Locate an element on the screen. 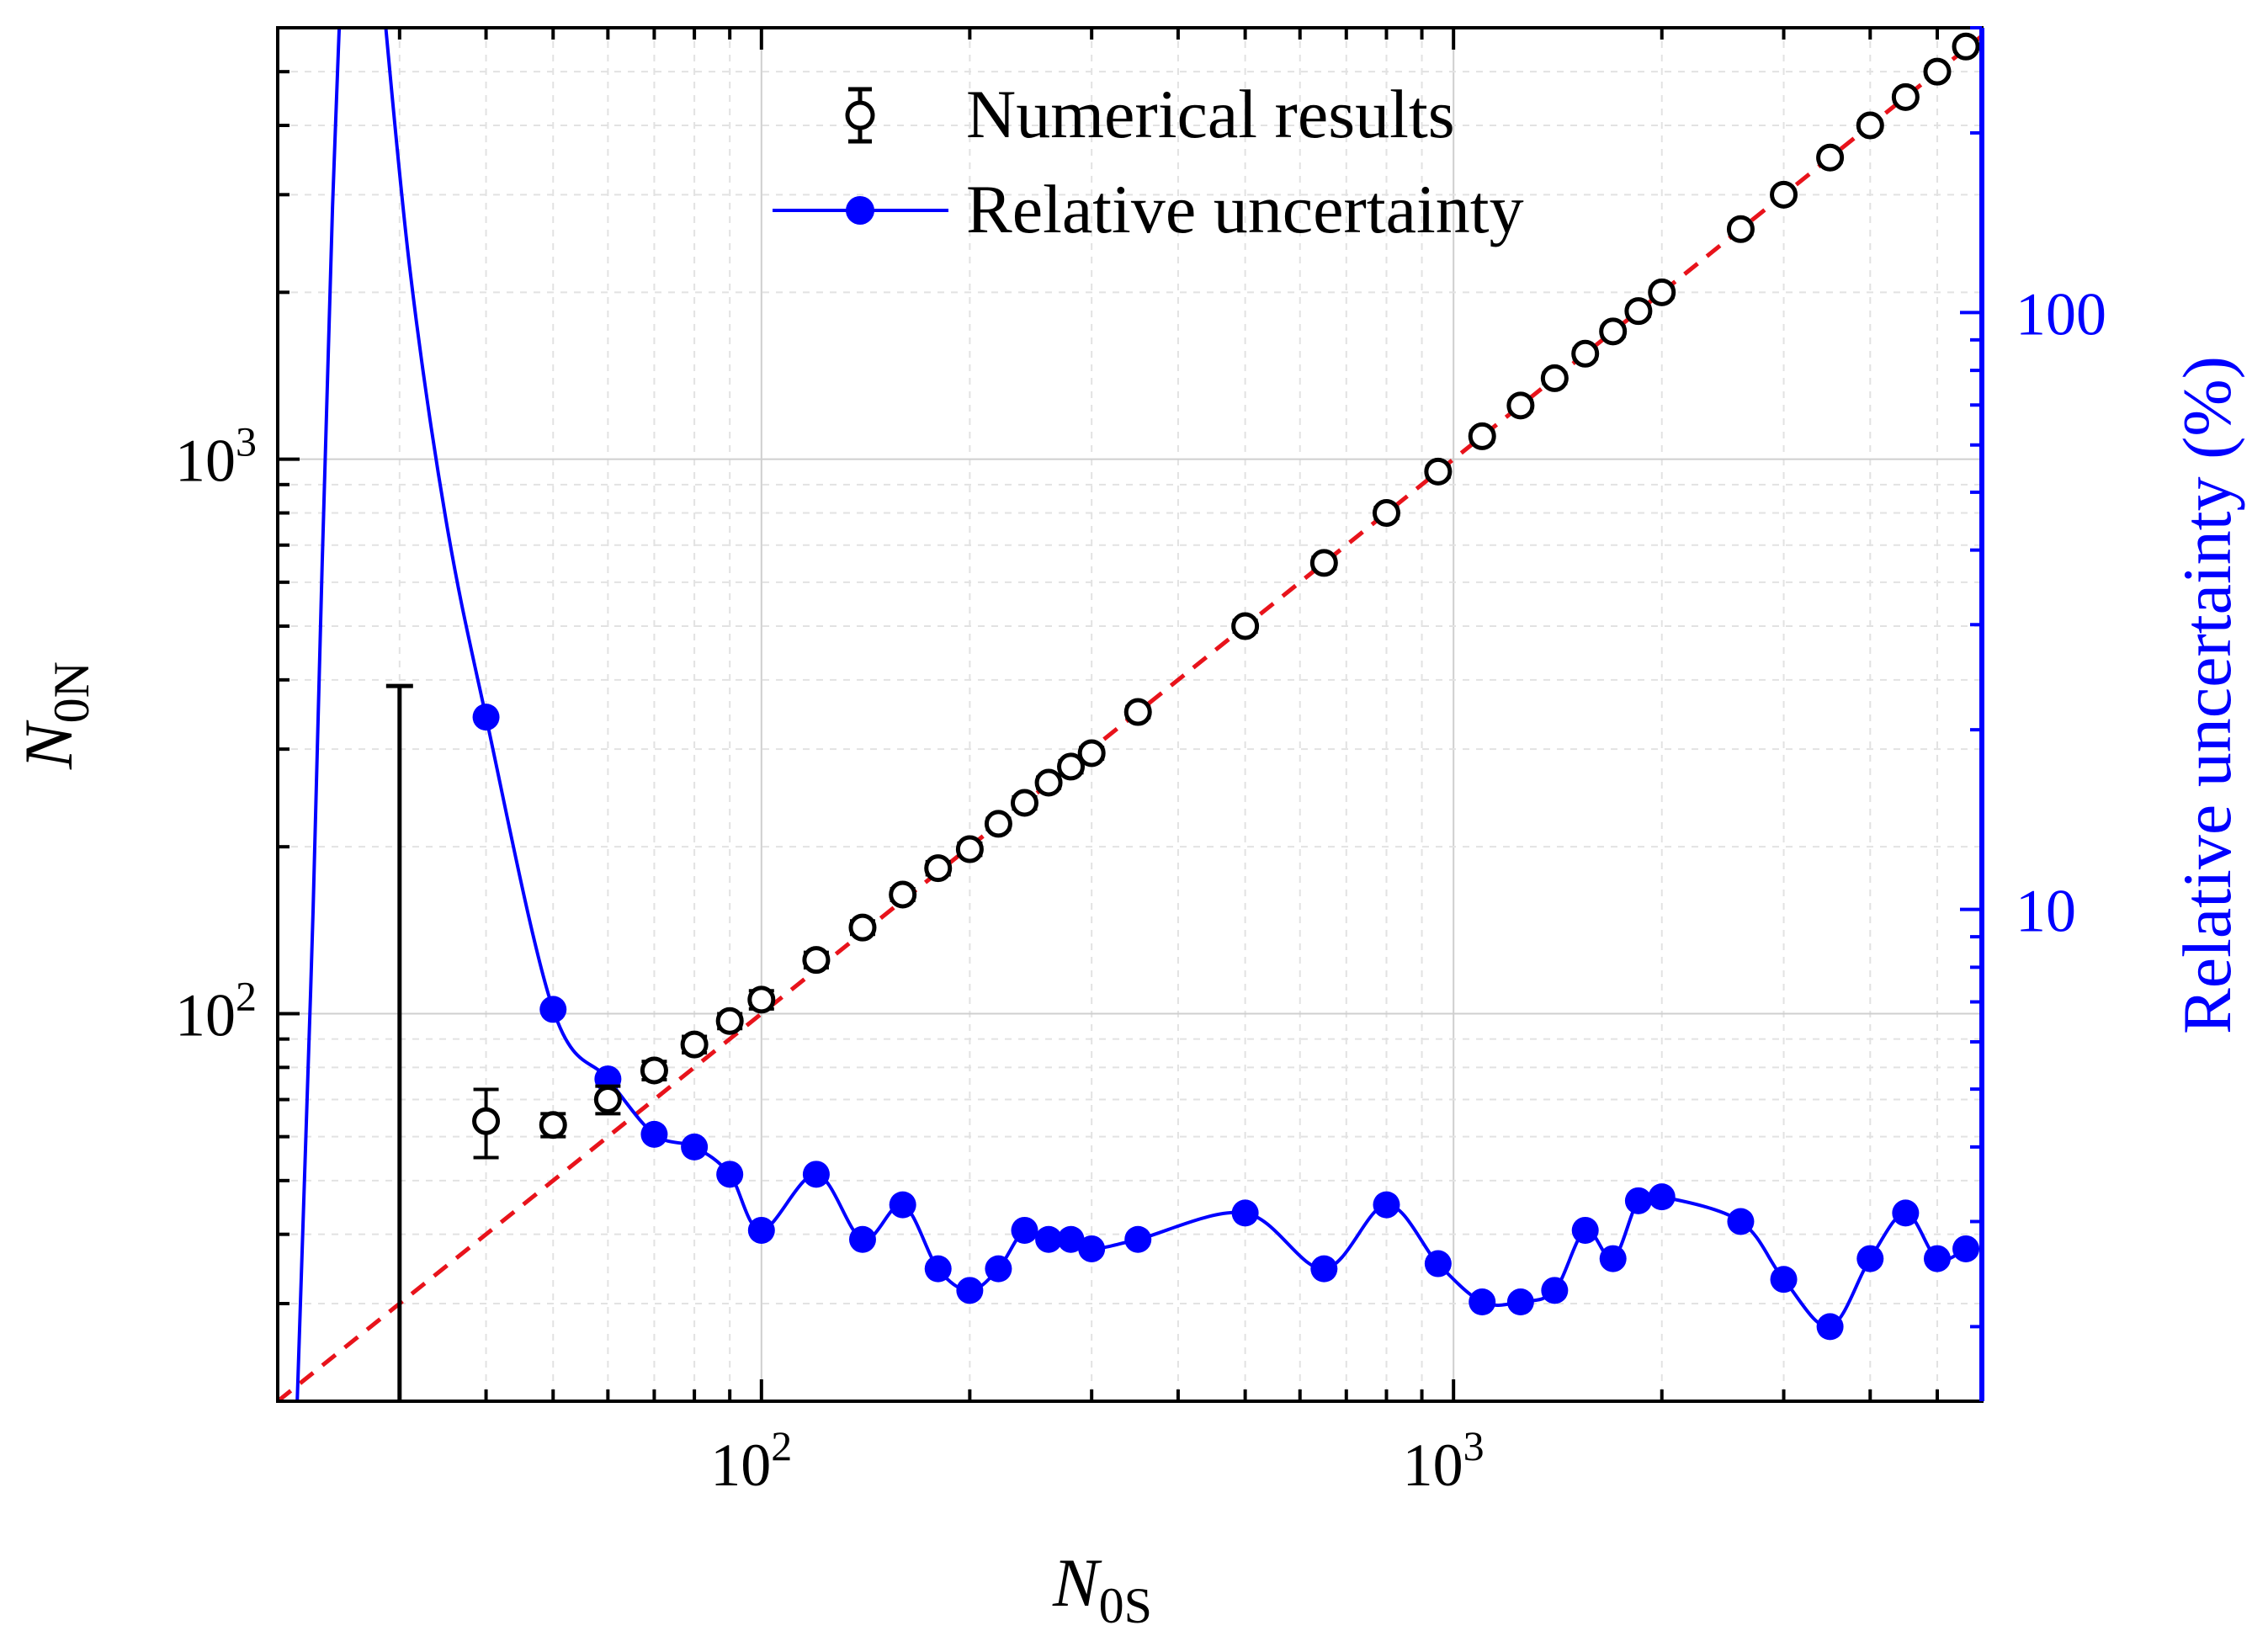  legend-numerical-label: Numerical results is located at coordinates (1210, 114).